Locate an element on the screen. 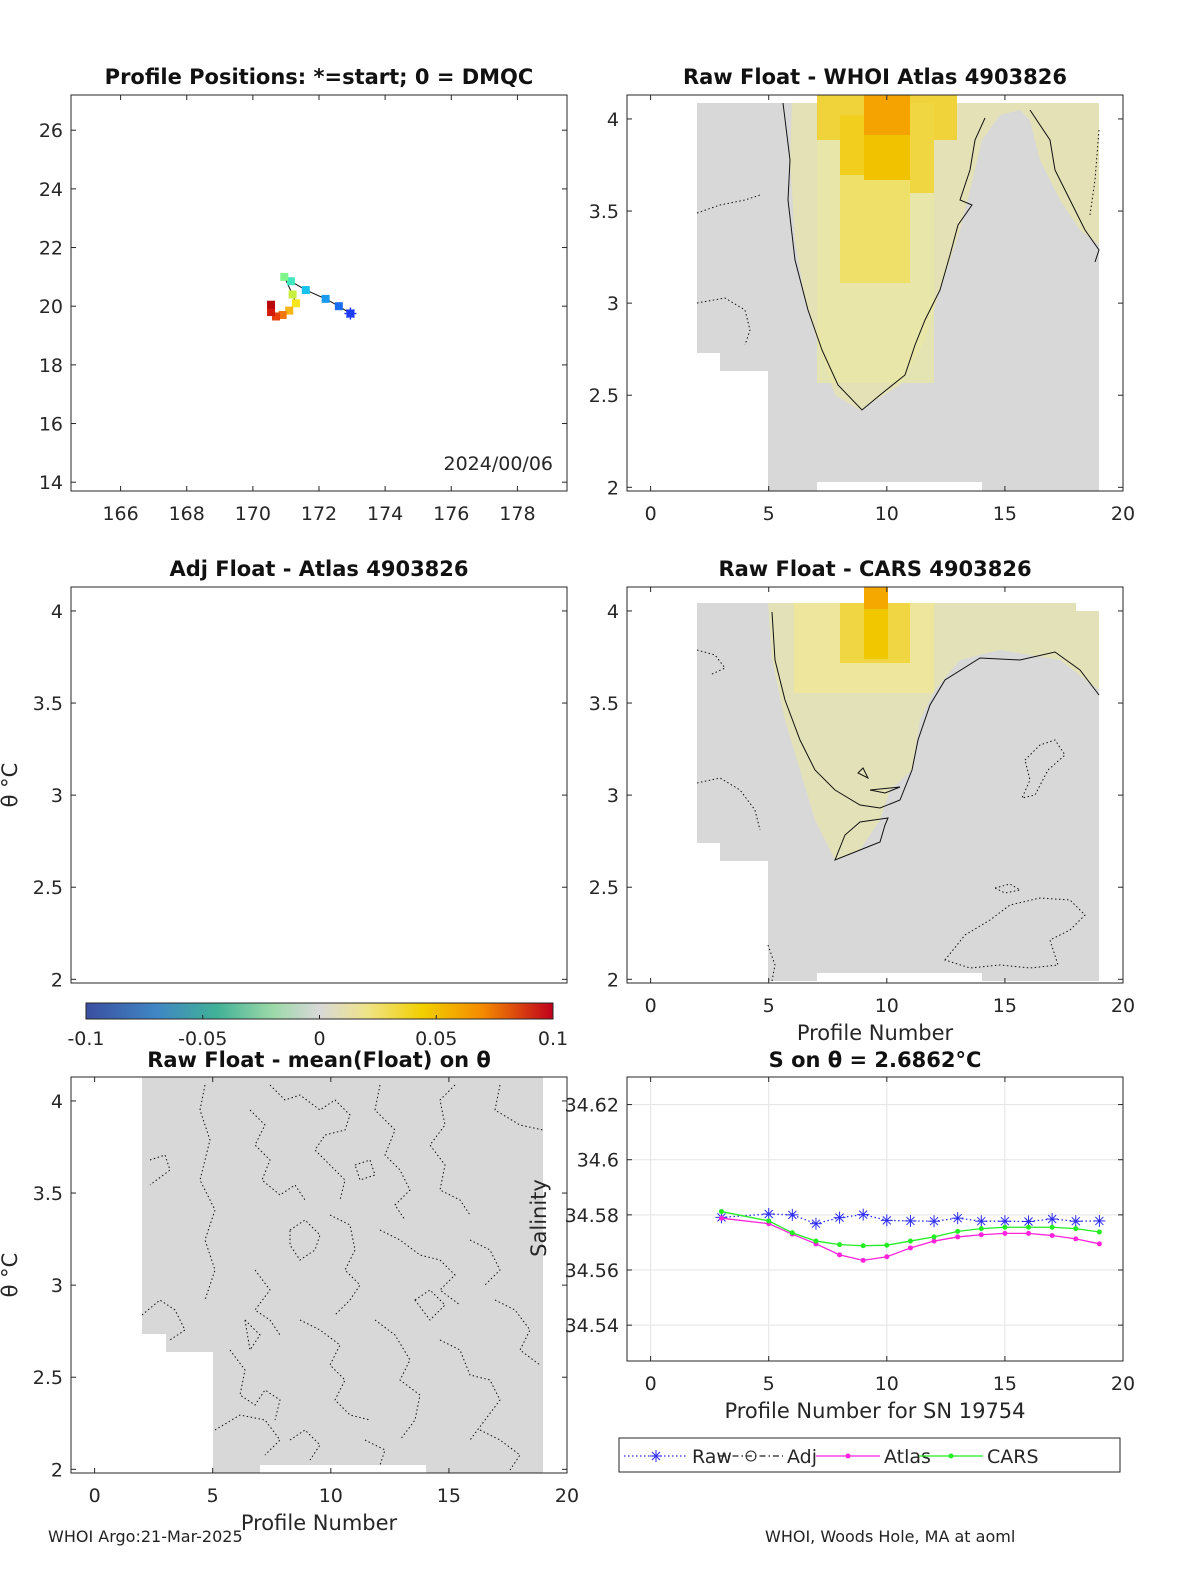 This screenshot has width=1200, height=1575. raw-whoi-ytick-label: 4 is located at coordinates (613, 120).